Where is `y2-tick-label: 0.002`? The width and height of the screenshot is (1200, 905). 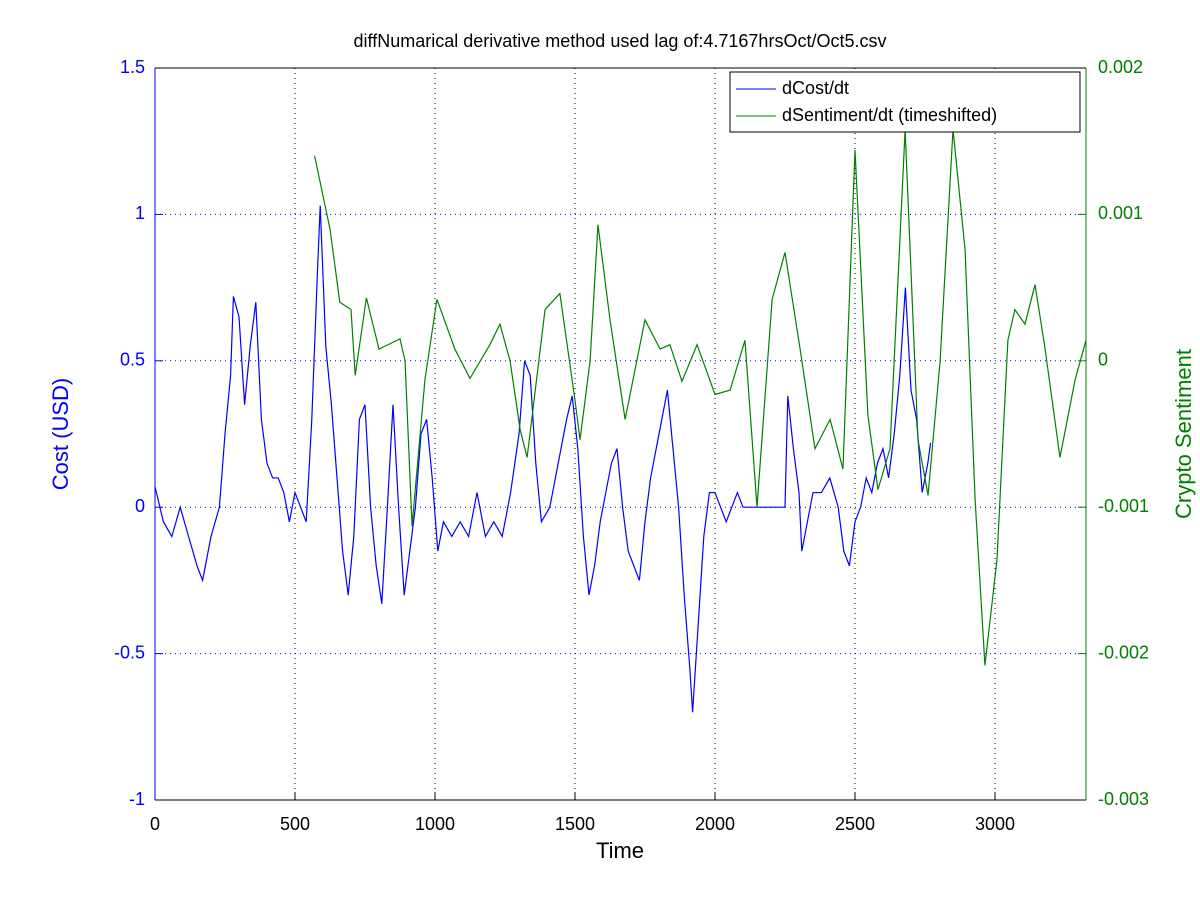
y2-tick-label: 0.002 is located at coordinates (1120, 67).